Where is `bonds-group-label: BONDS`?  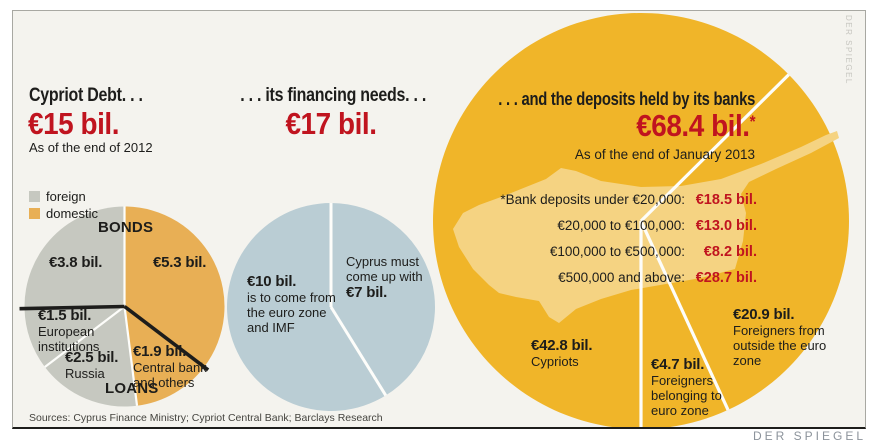
bonds-group-label: BONDS is located at coordinates (126, 227).